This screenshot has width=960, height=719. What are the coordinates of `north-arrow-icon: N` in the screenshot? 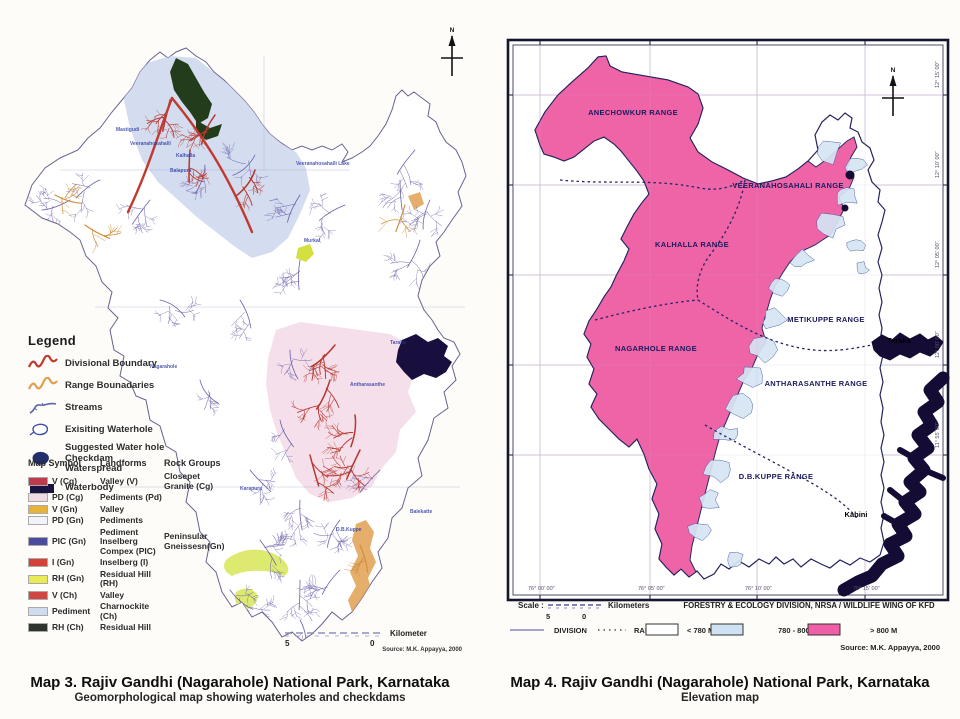 It's located at (893, 91).